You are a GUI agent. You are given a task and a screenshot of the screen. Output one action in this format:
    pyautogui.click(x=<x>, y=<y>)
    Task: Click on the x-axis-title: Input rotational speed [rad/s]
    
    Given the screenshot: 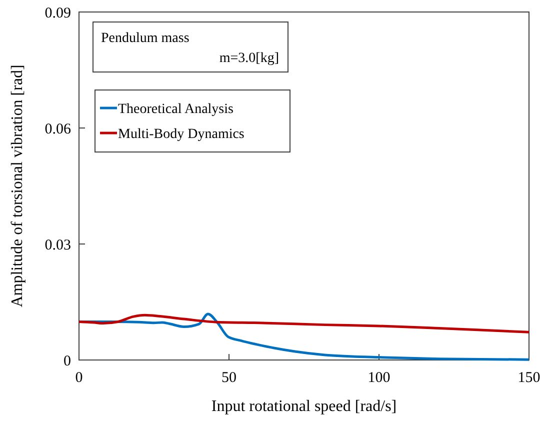 What is the action you would take?
    pyautogui.click(x=304, y=406)
    